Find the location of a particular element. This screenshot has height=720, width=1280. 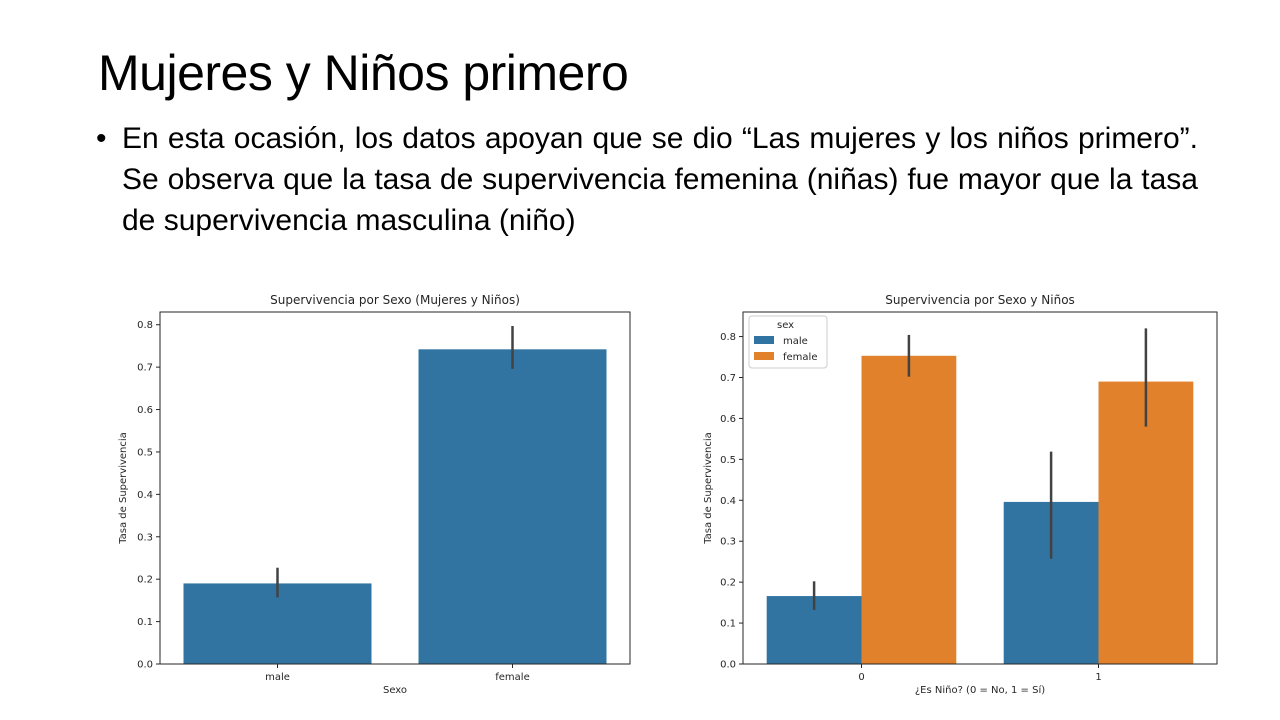

chart2-ylabel: Tasa de Supervivencia is located at coordinates (708, 488).